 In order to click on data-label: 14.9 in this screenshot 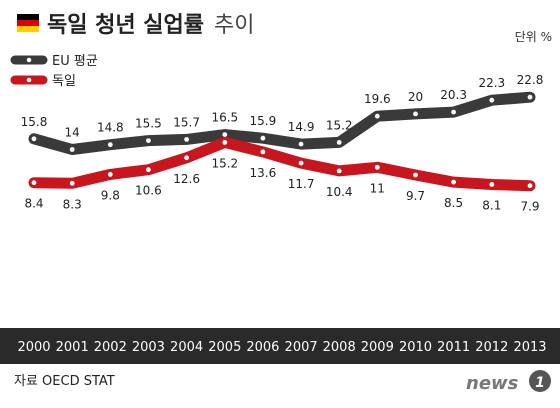, I will do `click(301, 127)`.